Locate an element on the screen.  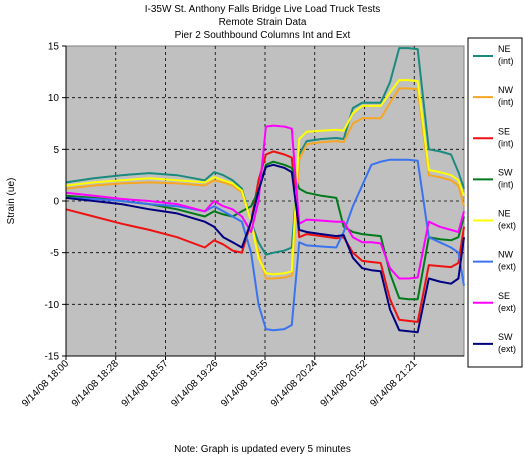
y-tick-label: 0 is located at coordinates (56, 202).